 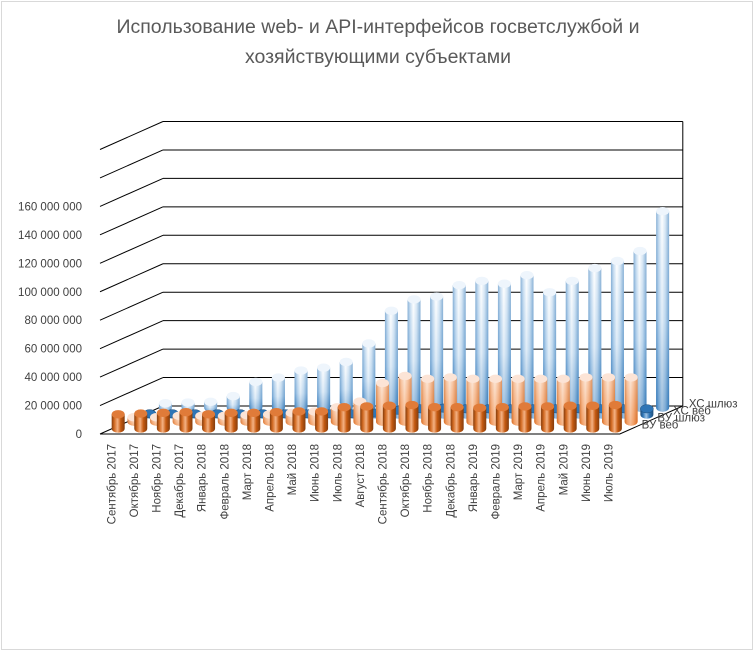 I want to click on x-category-label: Октябрь 2017, so click(x=135, y=480).